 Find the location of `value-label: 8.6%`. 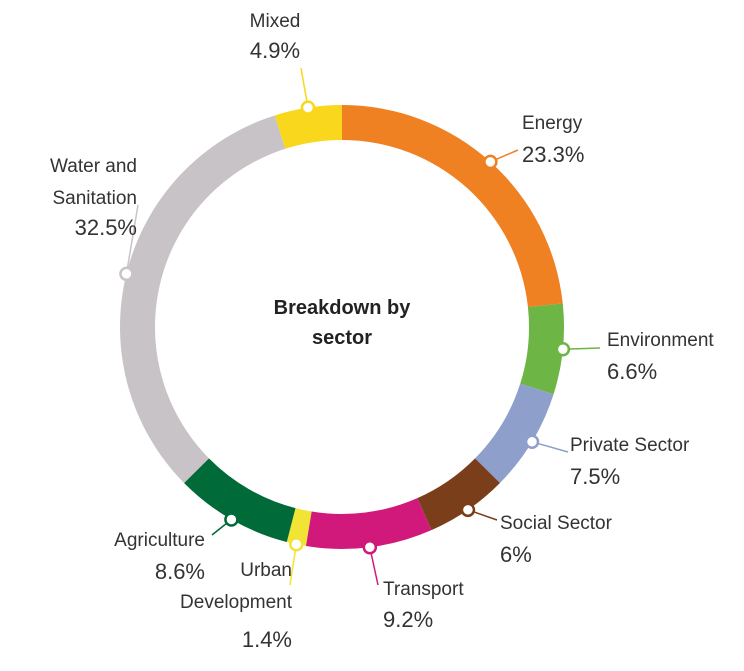

value-label: 8.6% is located at coordinates (179, 571).